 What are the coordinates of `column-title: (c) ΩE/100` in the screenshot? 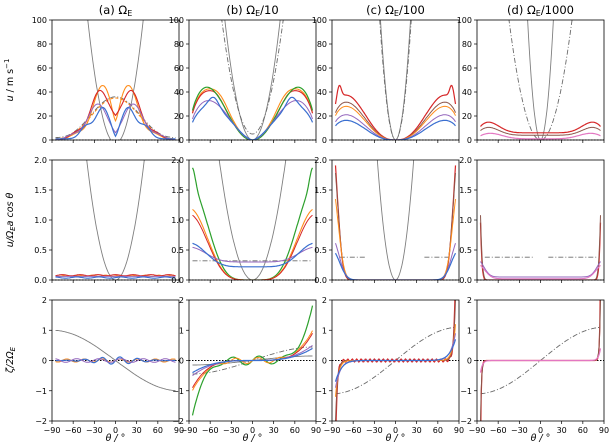 It's located at (395, 10).